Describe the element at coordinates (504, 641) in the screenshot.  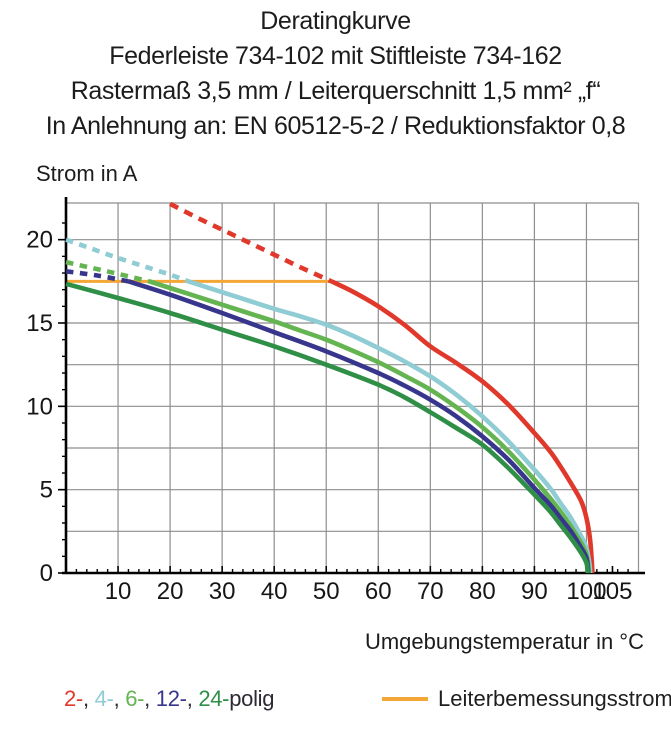
I see `x-axis-title: Umgebungstemperatur in °C` at that location.